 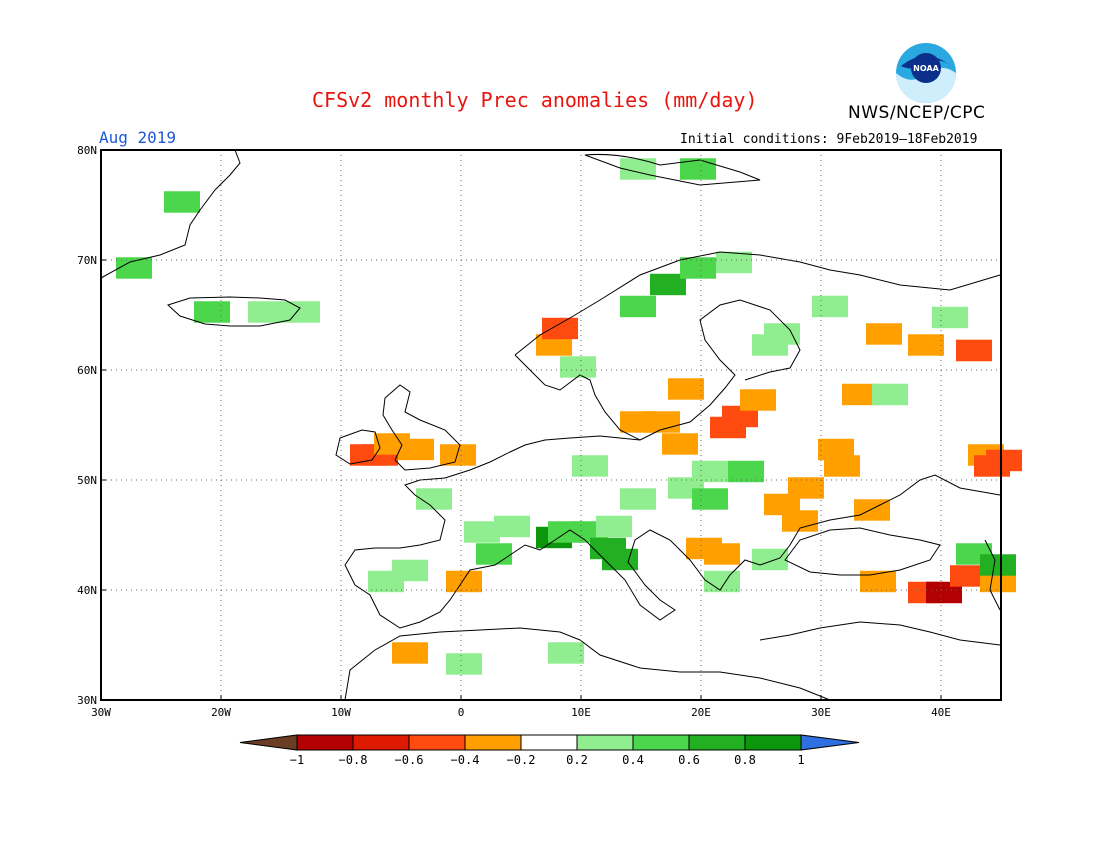 What do you see at coordinates (720, 370) in the screenshot?
I see `coast-baltic` at bounding box center [720, 370].